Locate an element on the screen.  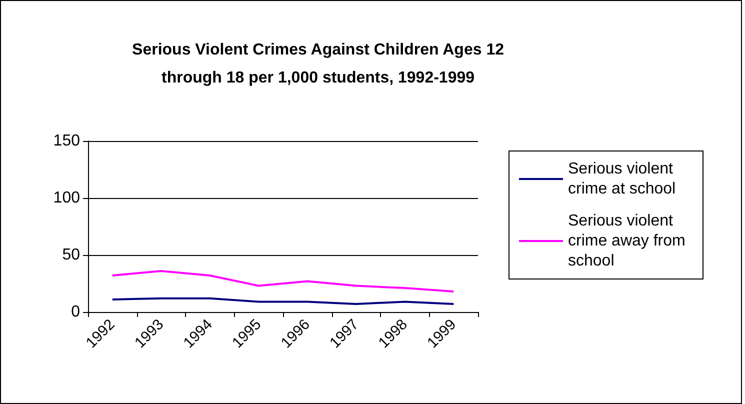
legend-label: Serious violent crime at school is located at coordinates (623, 179).